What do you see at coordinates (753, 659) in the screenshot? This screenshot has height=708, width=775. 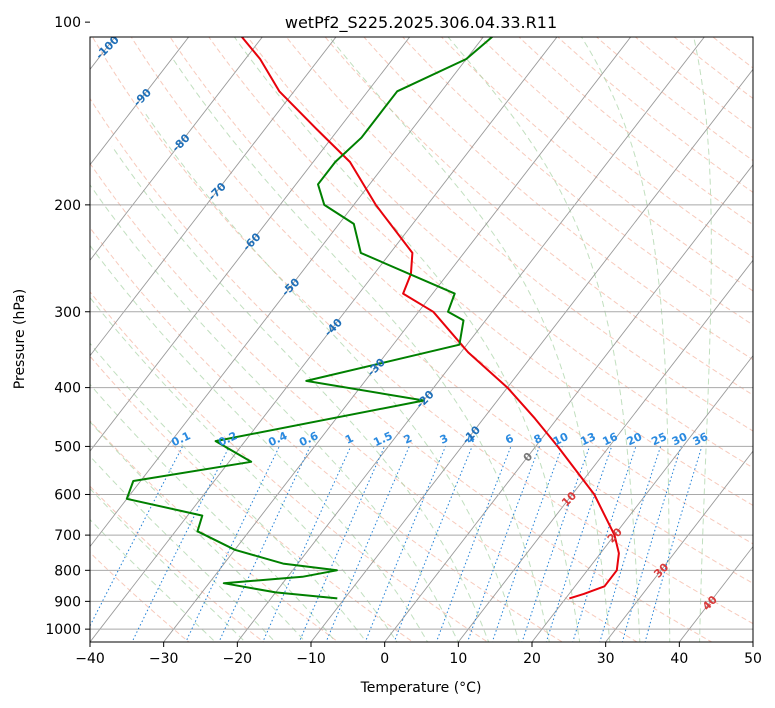 I see `x-tick-label: 50` at bounding box center [753, 659].